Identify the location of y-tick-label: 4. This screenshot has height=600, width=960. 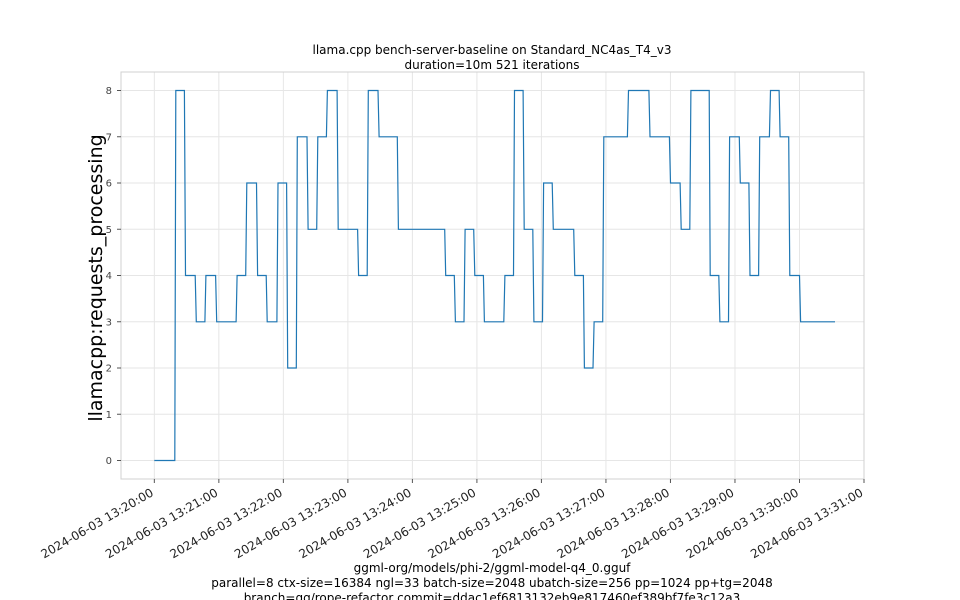
(109, 276).